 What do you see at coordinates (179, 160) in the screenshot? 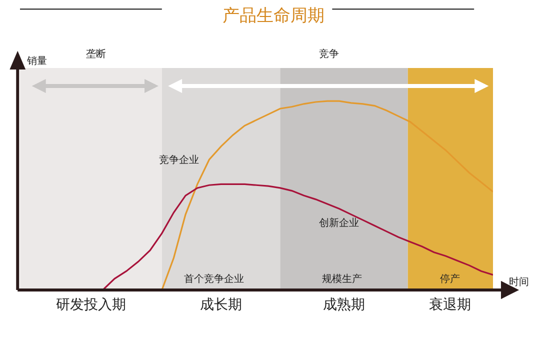
I see `series-label: 竞争企业` at bounding box center [179, 160].